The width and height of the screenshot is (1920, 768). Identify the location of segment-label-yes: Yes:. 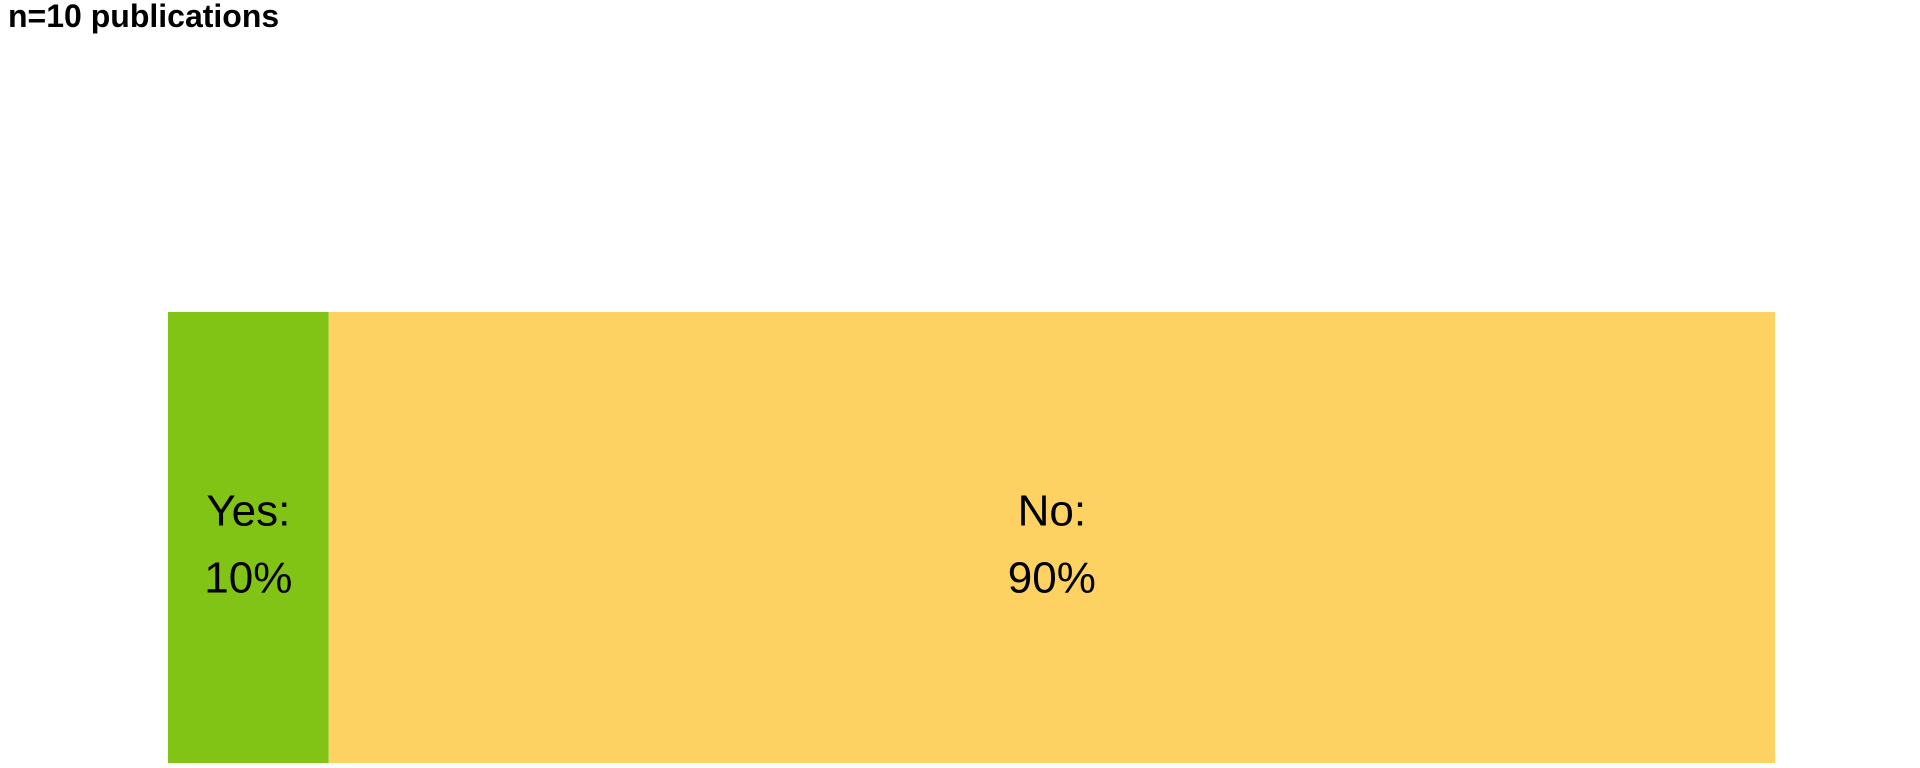
(248, 511).